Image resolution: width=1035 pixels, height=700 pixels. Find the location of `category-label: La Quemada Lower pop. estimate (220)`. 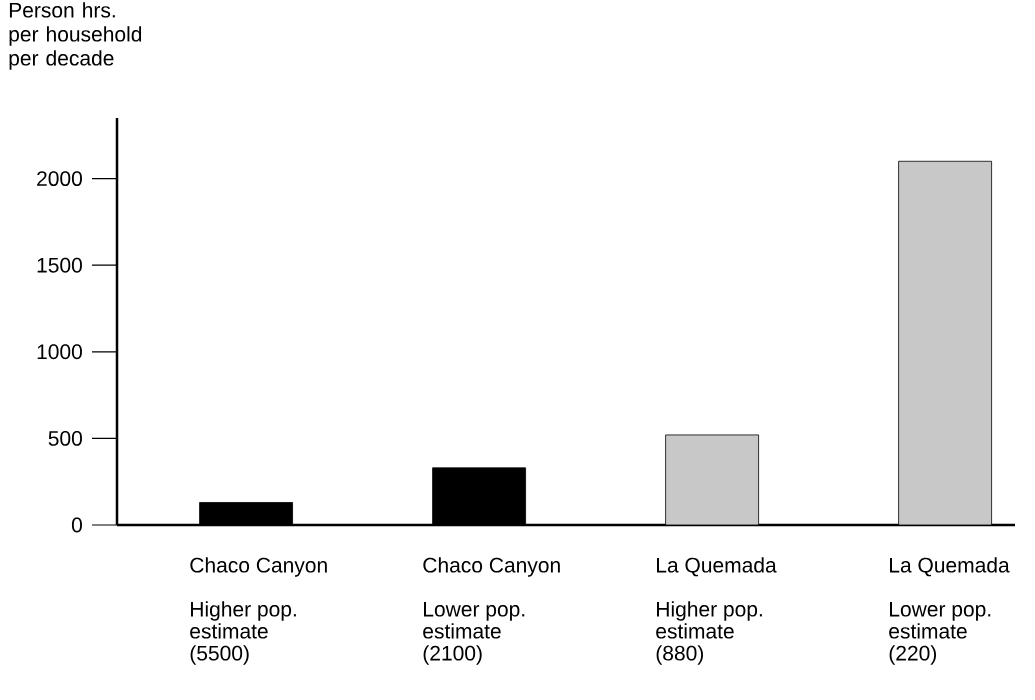

category-label: La Quemada Lower pop. estimate (220) is located at coordinates (949, 611).